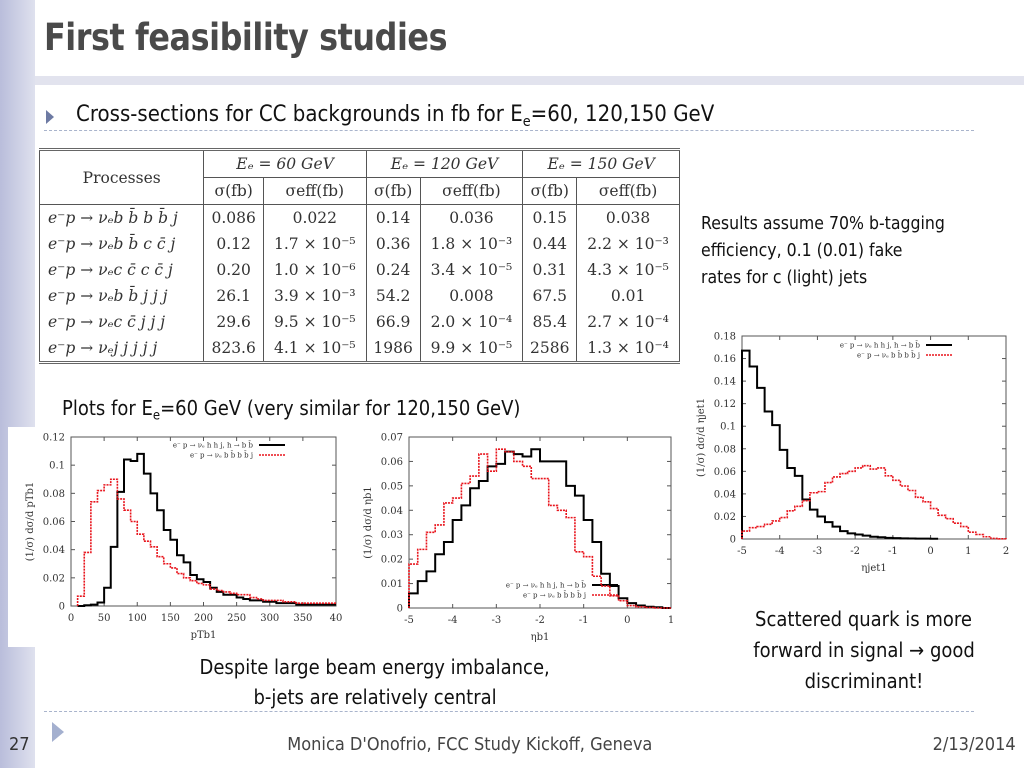 The image size is (1024, 768). I want to click on sidebar-decoration, so click(17, 384).